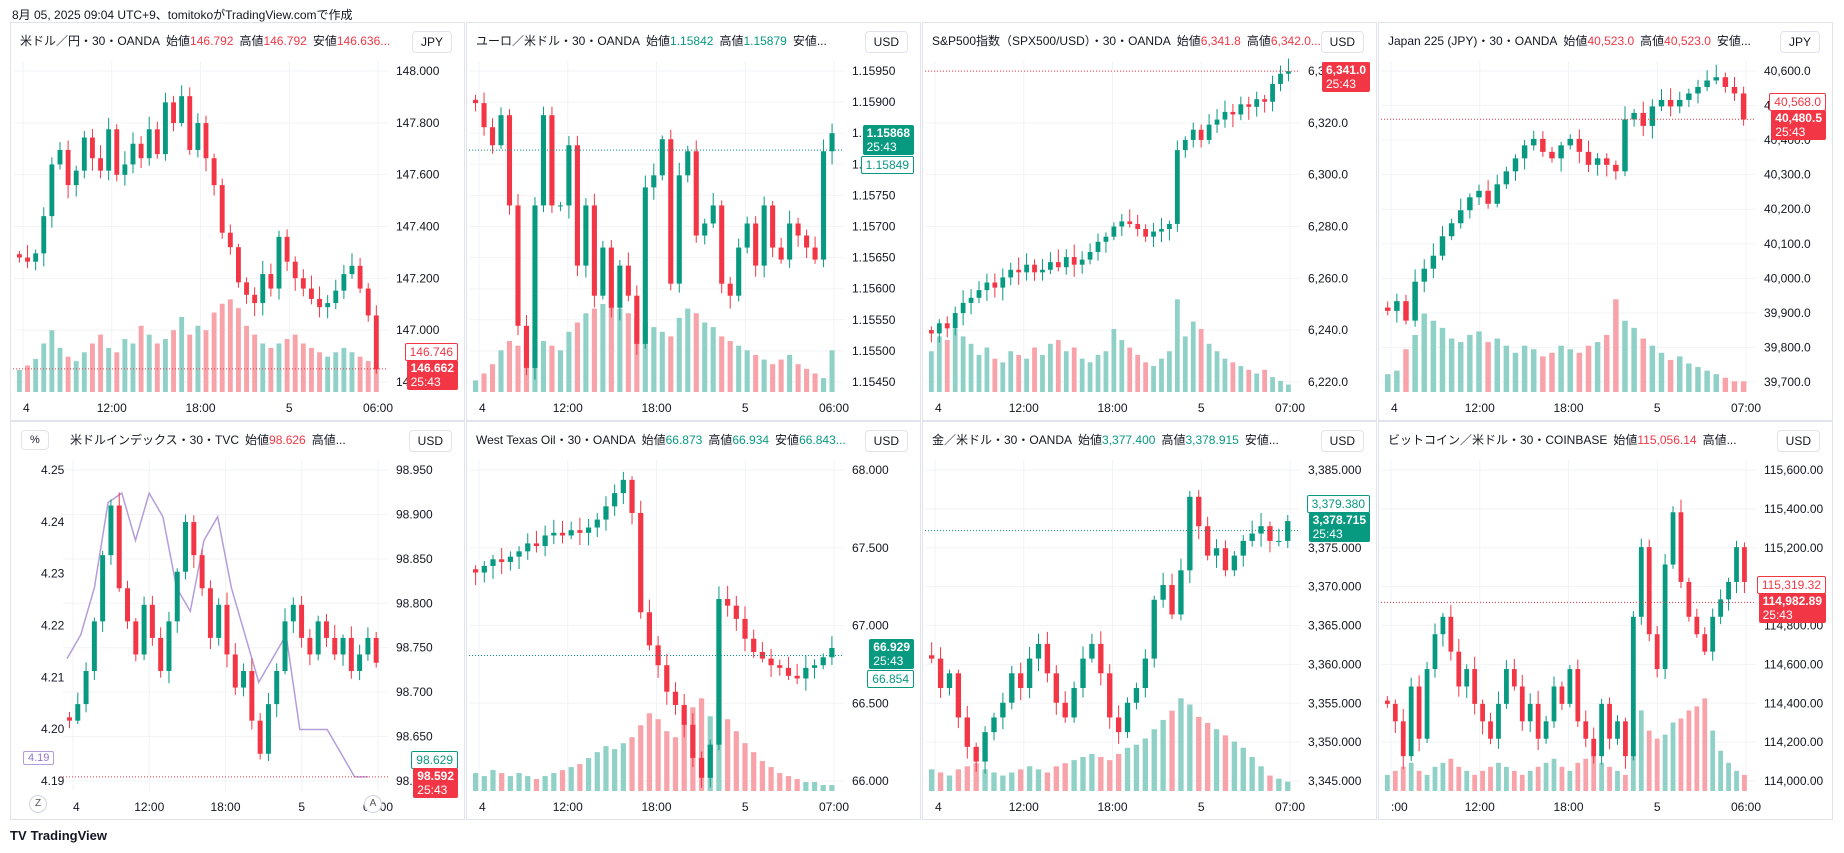 This screenshot has width=1844, height=853. What do you see at coordinates (414, 470) in the screenshot?
I see `y-tick-label: 98.950` at bounding box center [414, 470].